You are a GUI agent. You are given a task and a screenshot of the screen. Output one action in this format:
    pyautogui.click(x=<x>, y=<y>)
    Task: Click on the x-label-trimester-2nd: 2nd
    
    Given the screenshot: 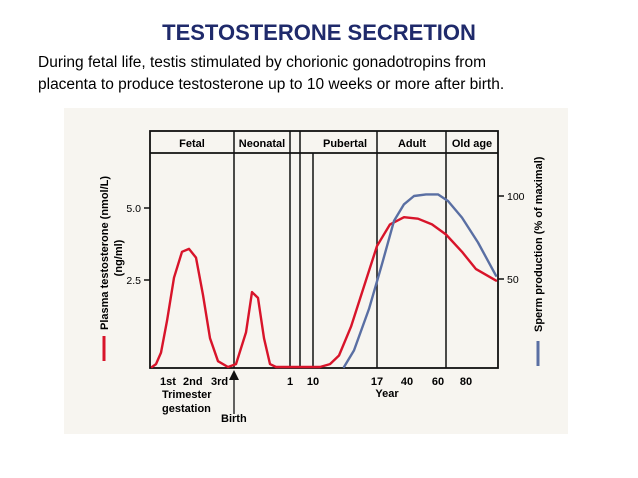 What is the action you would take?
    pyautogui.click(x=193, y=382)
    